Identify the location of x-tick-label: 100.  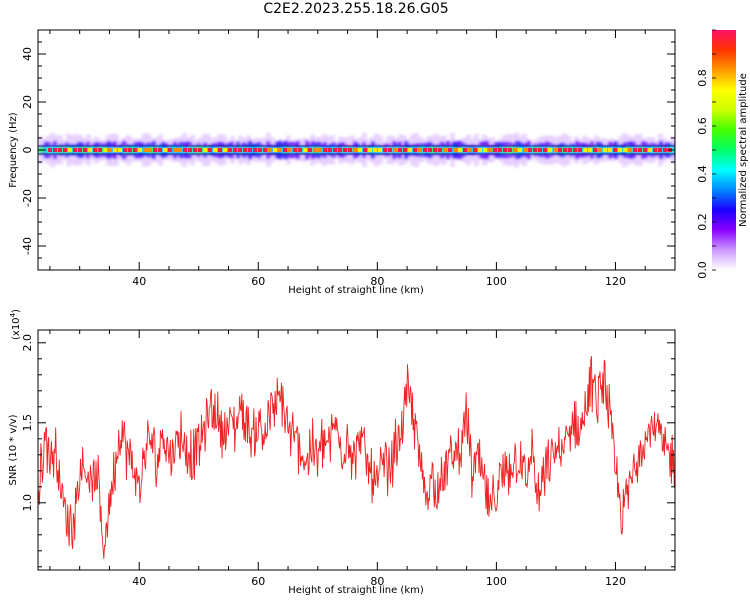
(496, 581).